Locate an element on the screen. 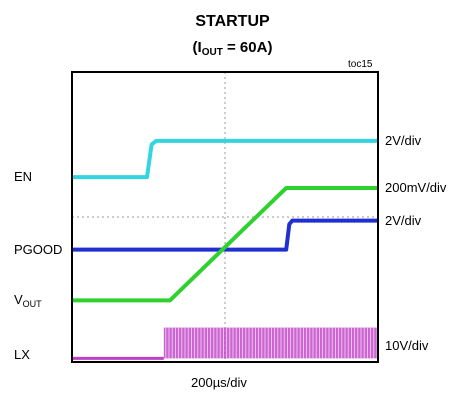 This screenshot has width=465, height=397. scale-label-lx: 10V/div is located at coordinates (407, 345).